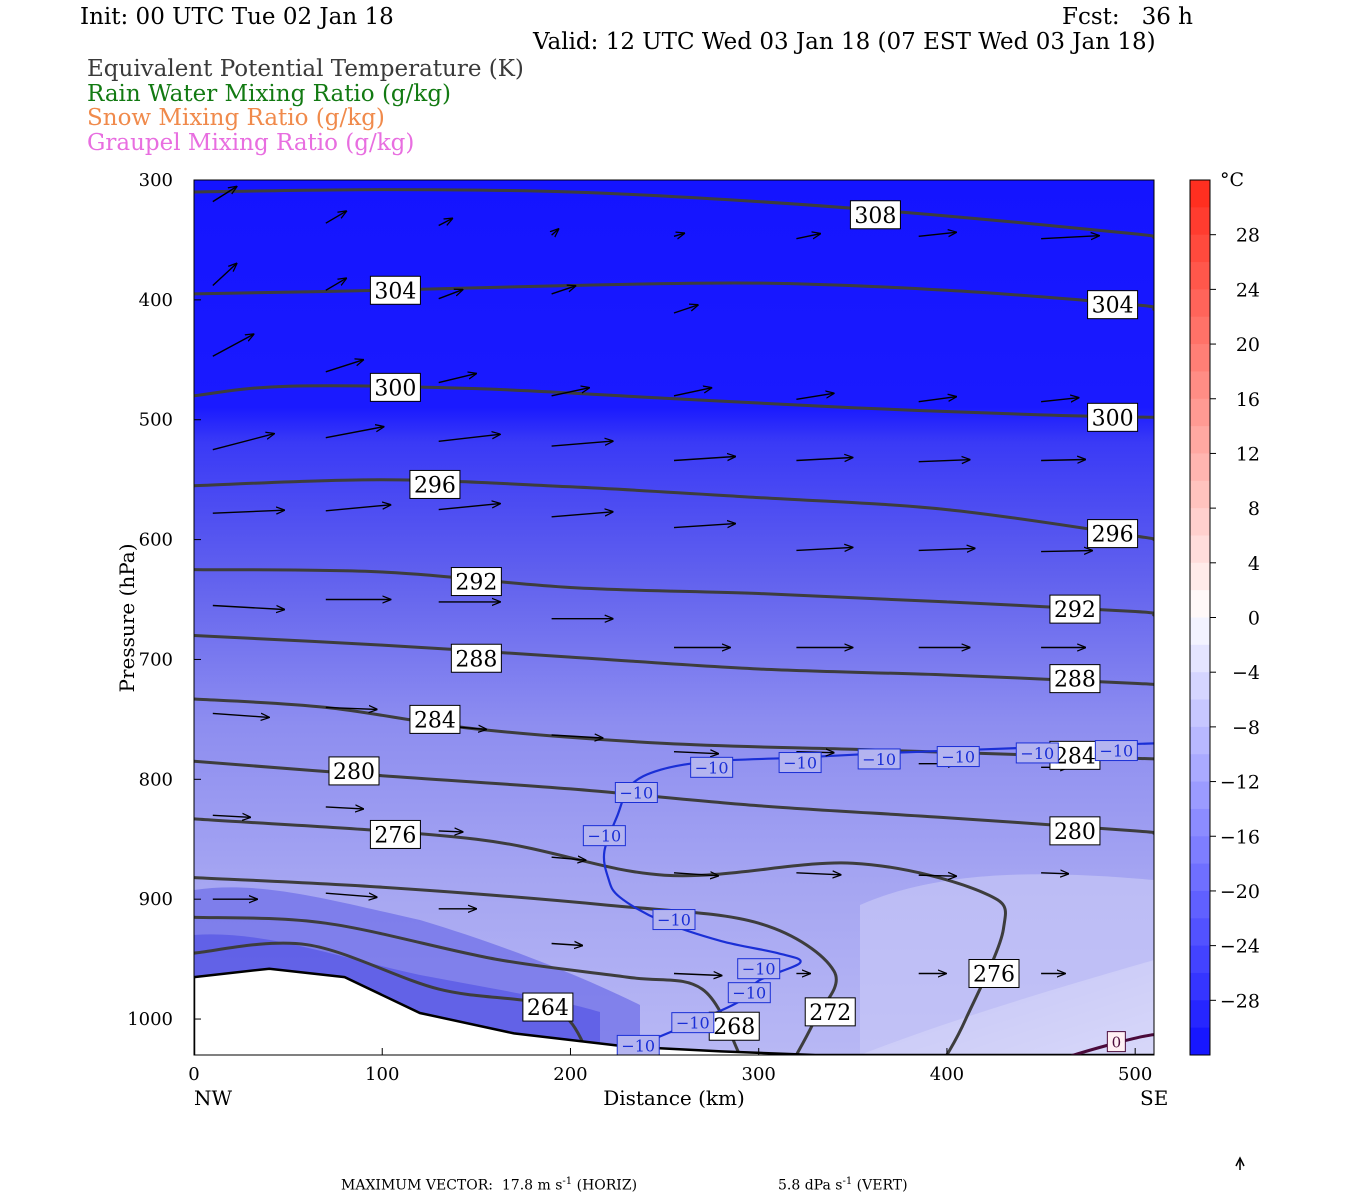 Image resolution: width=1350 pixels, height=1200 pixels. Describe the element at coordinates (1154, 1098) in the screenshot. I see `x-right-end-label: SE` at that location.